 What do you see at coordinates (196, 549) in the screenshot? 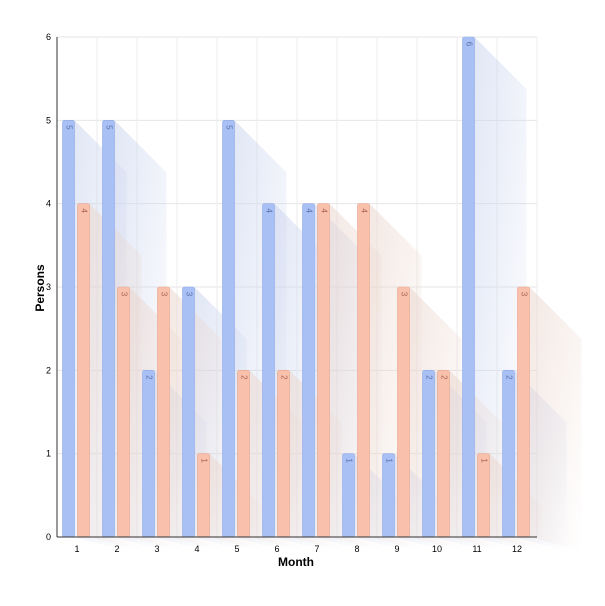
I see `x-tick-label: 4` at bounding box center [196, 549].